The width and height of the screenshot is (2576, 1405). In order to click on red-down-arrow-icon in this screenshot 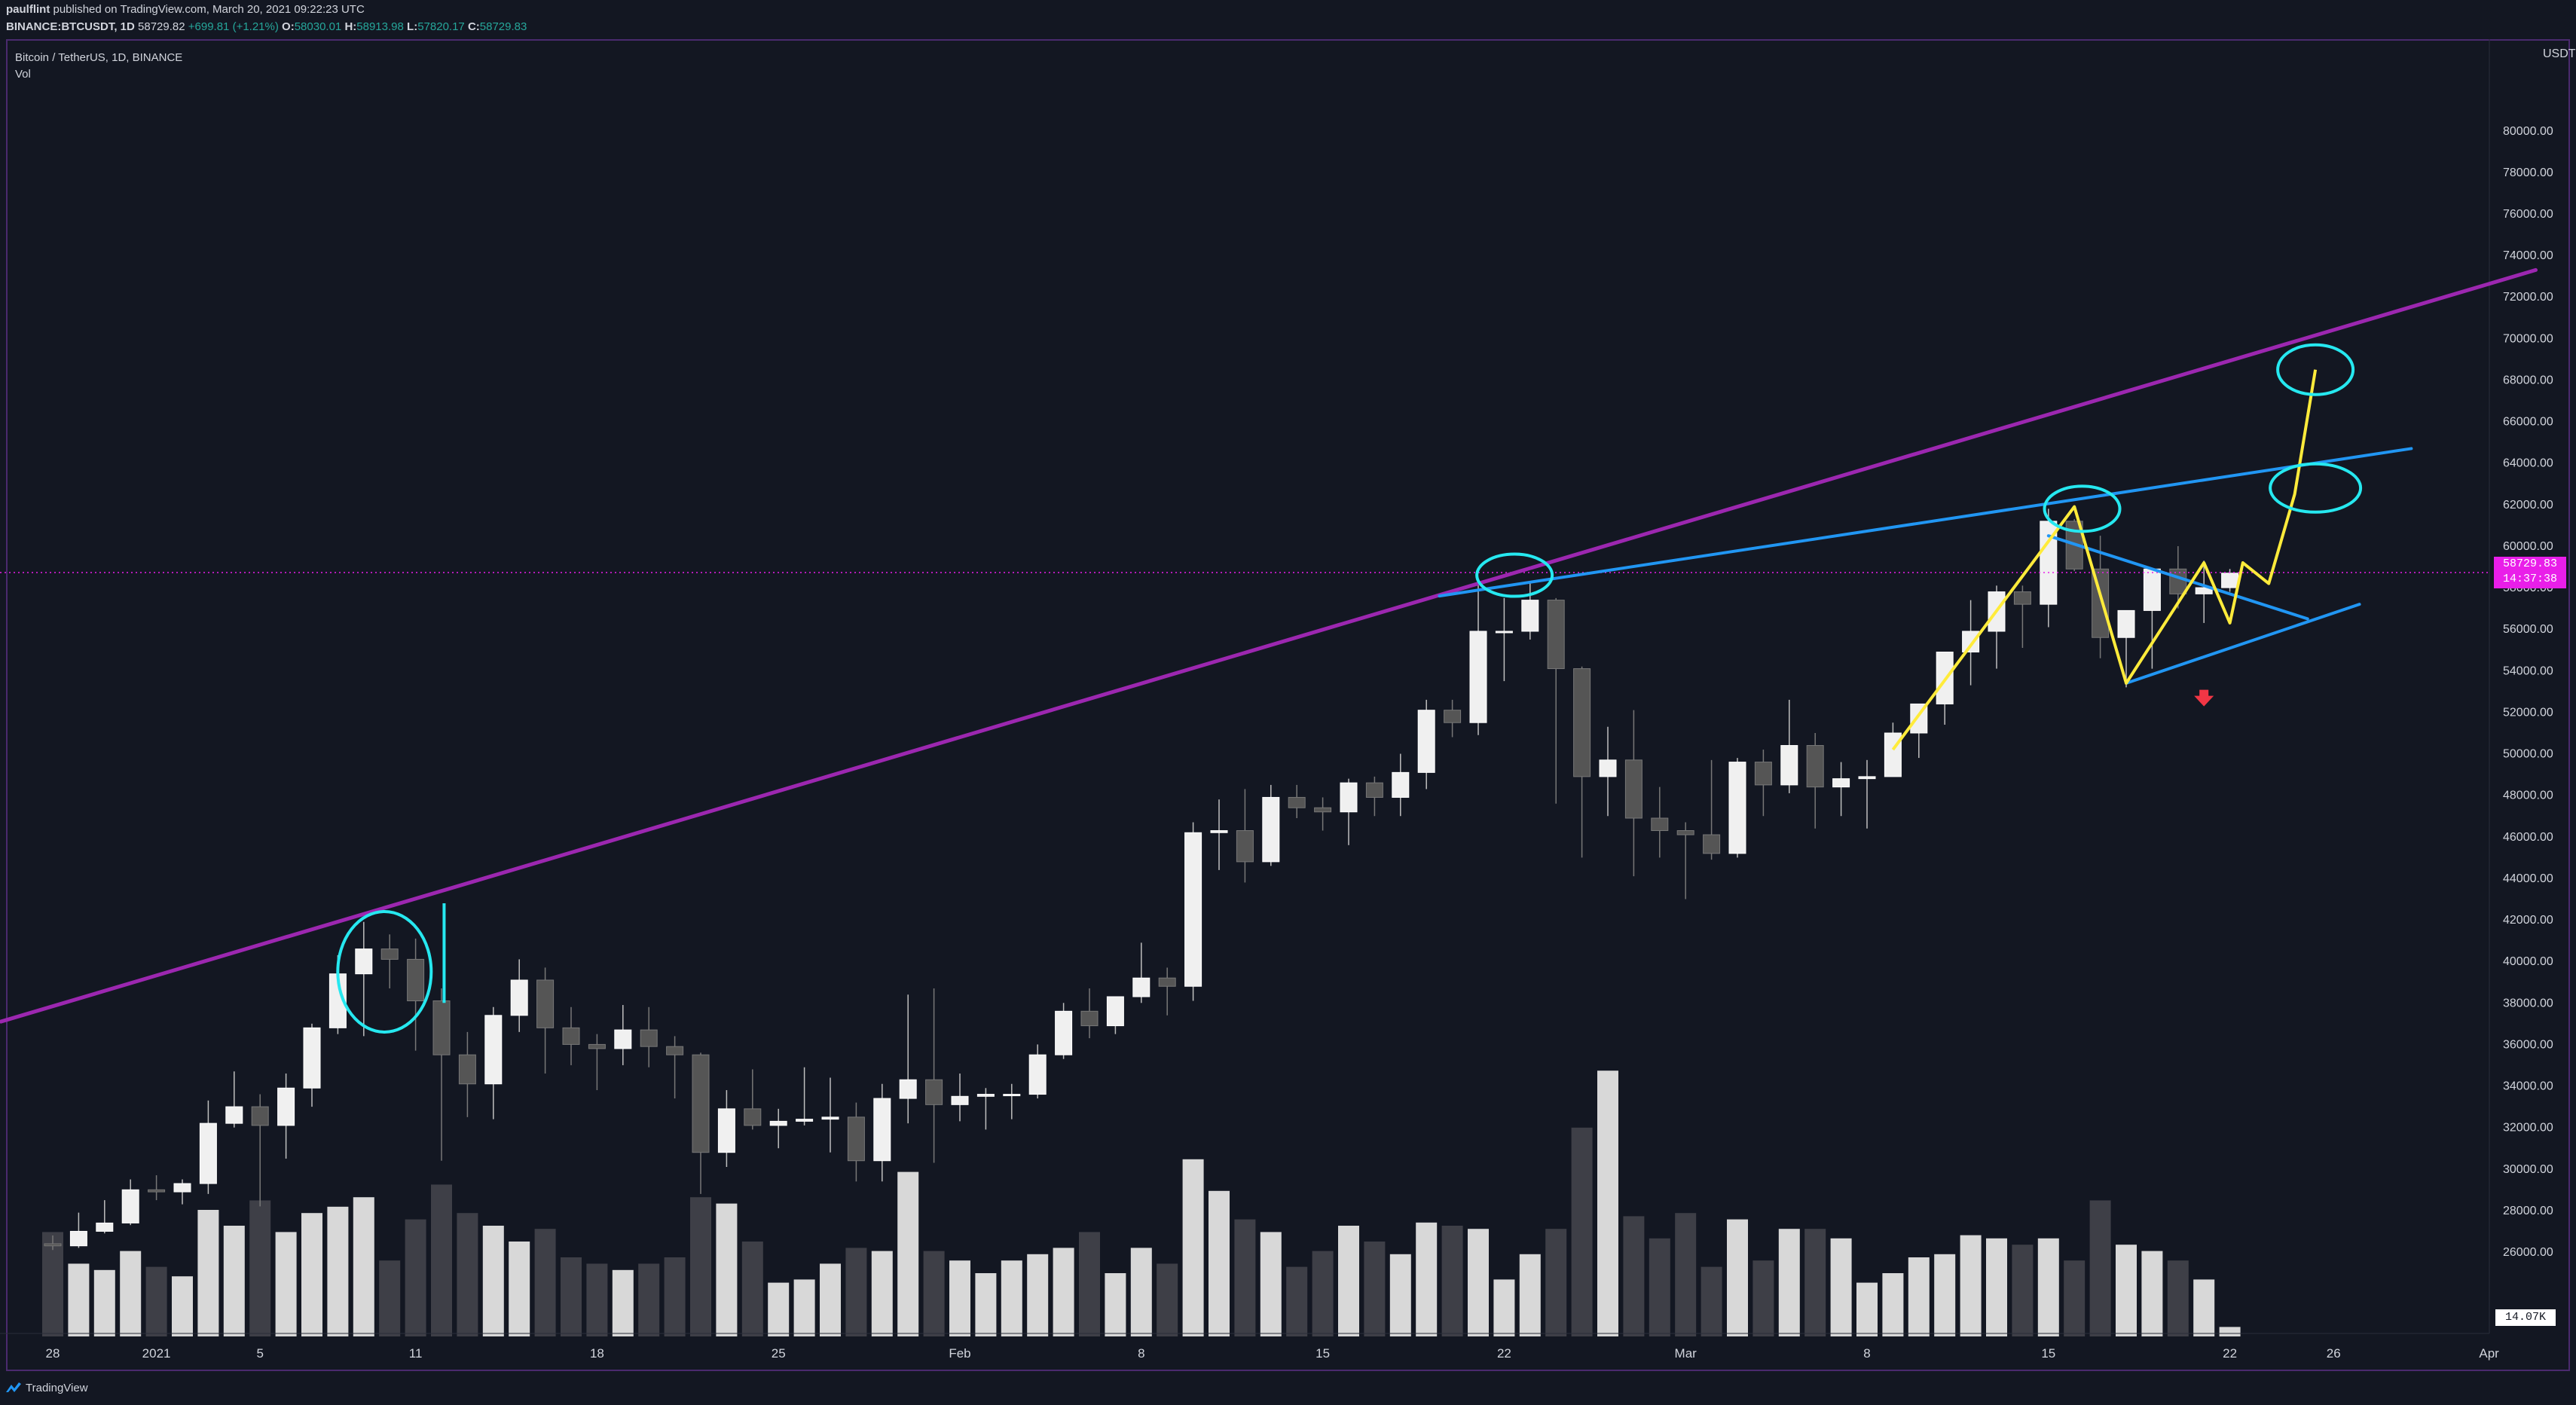, I will do `click(2204, 698)`.